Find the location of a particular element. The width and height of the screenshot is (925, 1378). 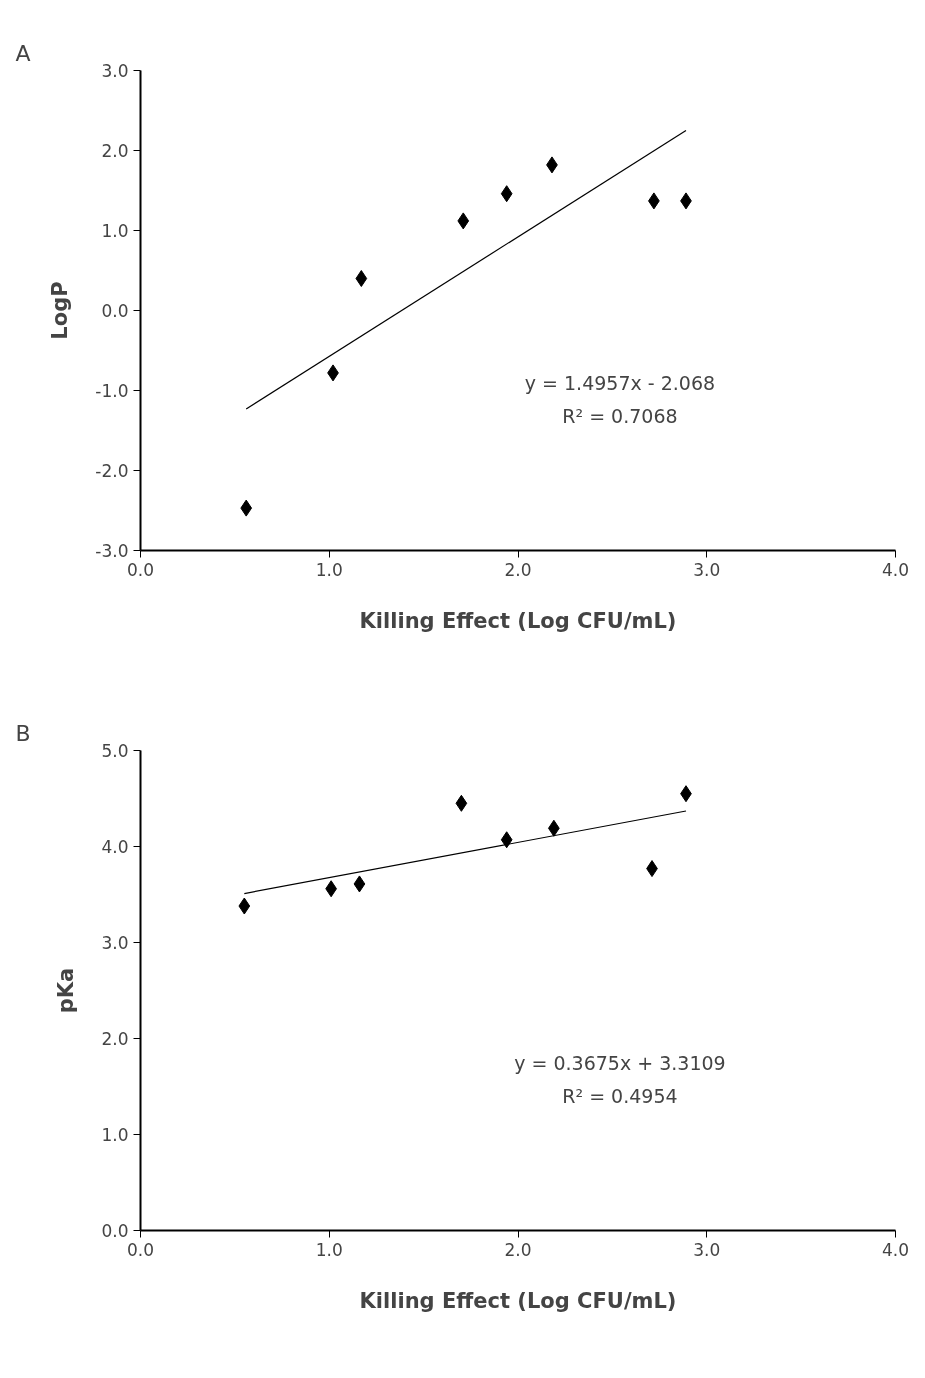

y-tick-label: -3.0 is located at coordinates (112, 551).